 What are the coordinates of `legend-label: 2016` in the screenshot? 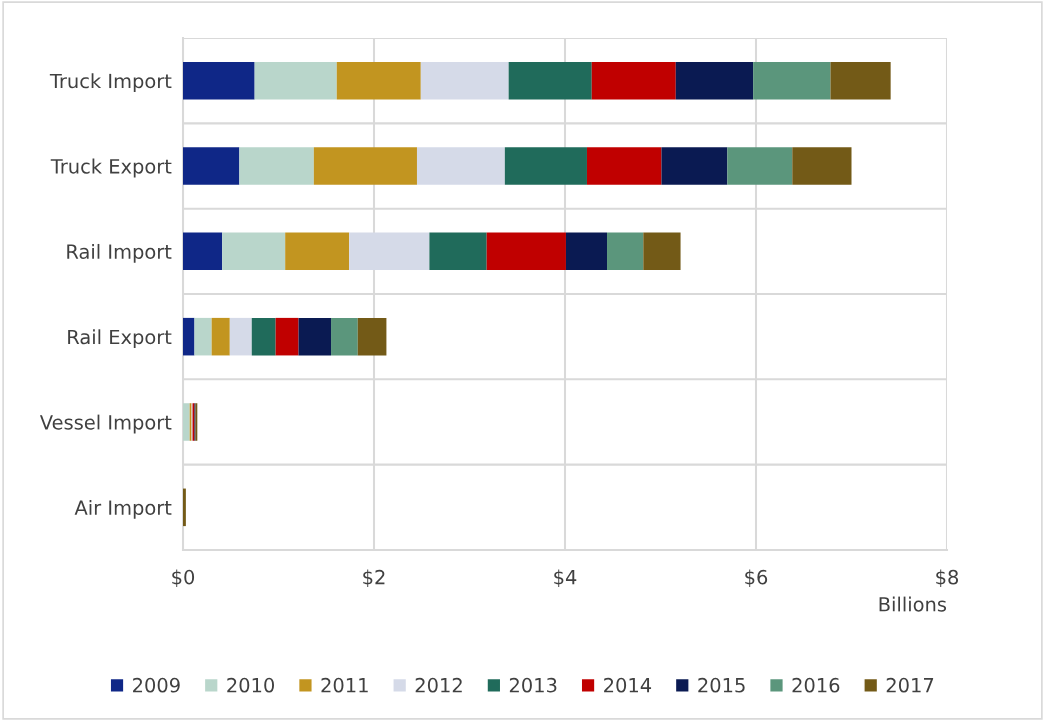 It's located at (816, 685).